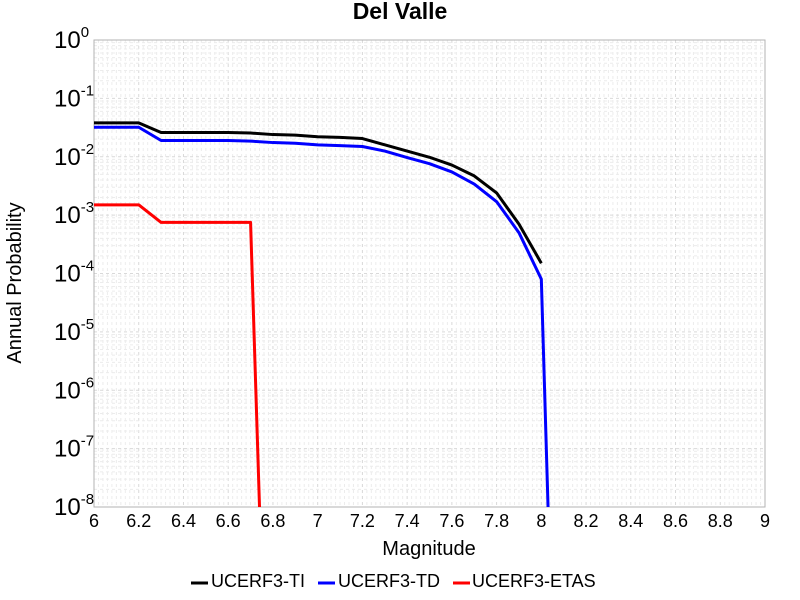  Describe the element at coordinates (318, 521) in the screenshot. I see `x-tick-label: 7` at that location.